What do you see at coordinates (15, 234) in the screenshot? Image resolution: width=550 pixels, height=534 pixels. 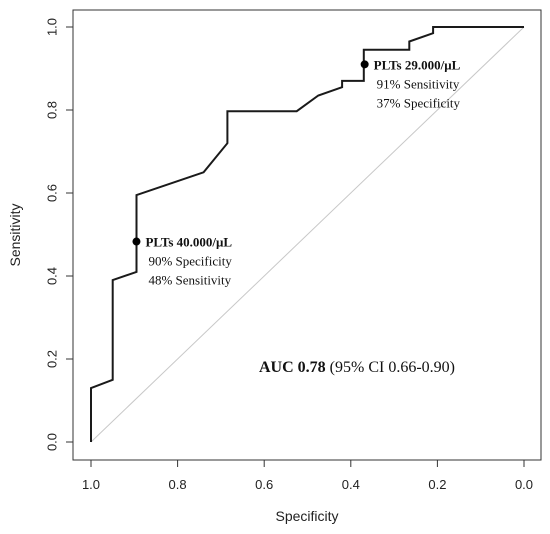 I see `y-axis-title: Sensitivity` at bounding box center [15, 234].